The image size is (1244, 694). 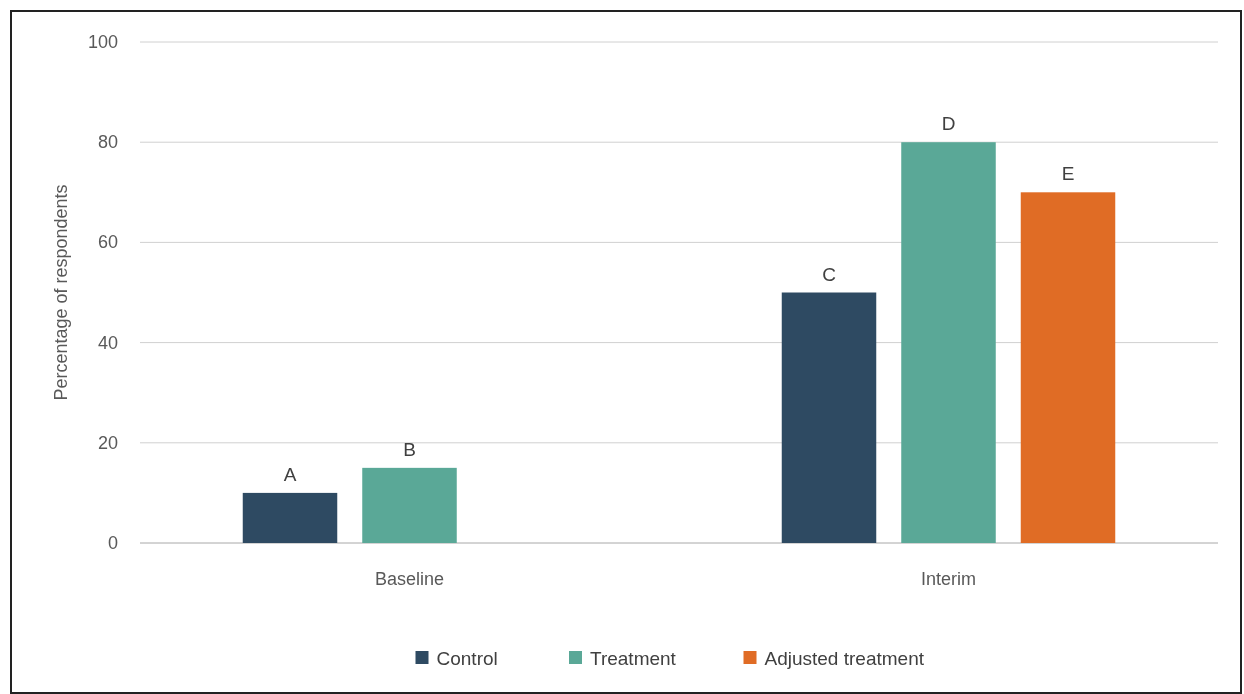 I want to click on x-tick-label: Baseline, so click(x=409, y=579).